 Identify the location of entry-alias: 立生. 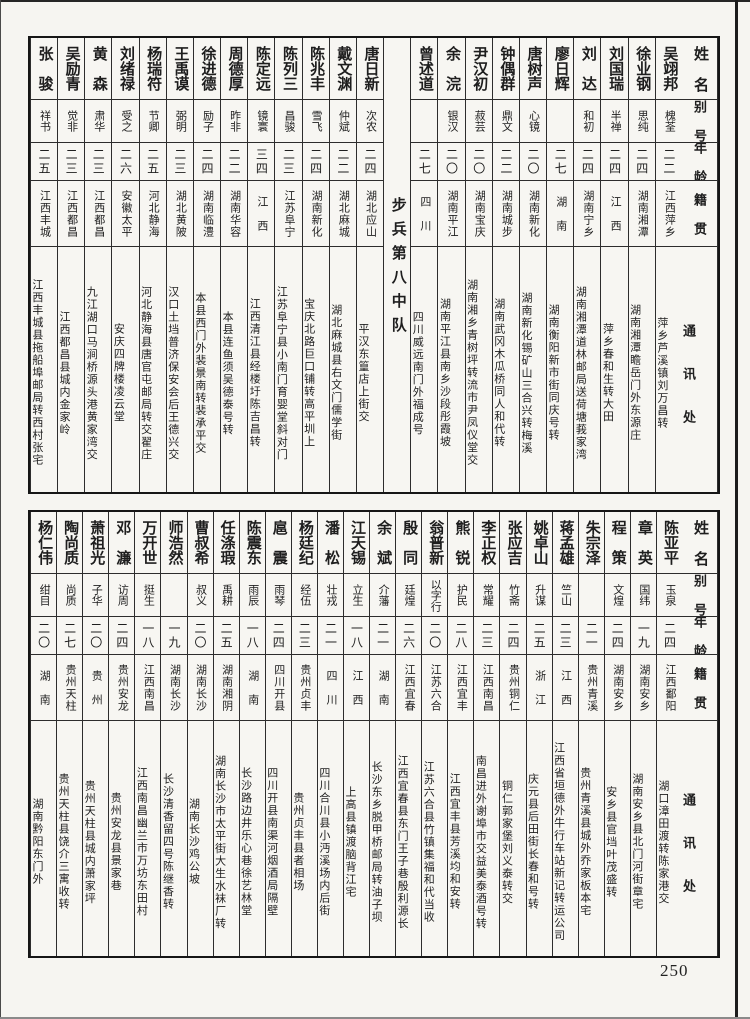
(356, 595).